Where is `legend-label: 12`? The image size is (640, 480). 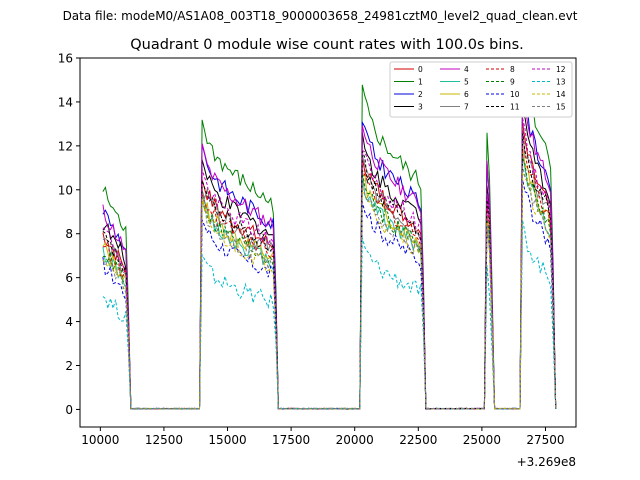
legend-label: 12 is located at coordinates (561, 69).